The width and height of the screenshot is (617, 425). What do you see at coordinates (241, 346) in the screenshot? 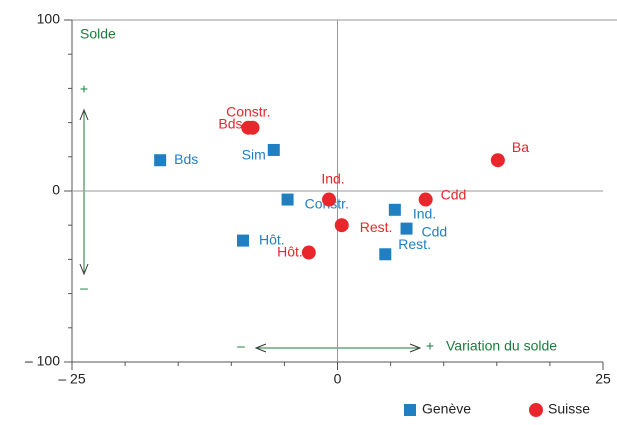
I see `x-minus: –` at bounding box center [241, 346].